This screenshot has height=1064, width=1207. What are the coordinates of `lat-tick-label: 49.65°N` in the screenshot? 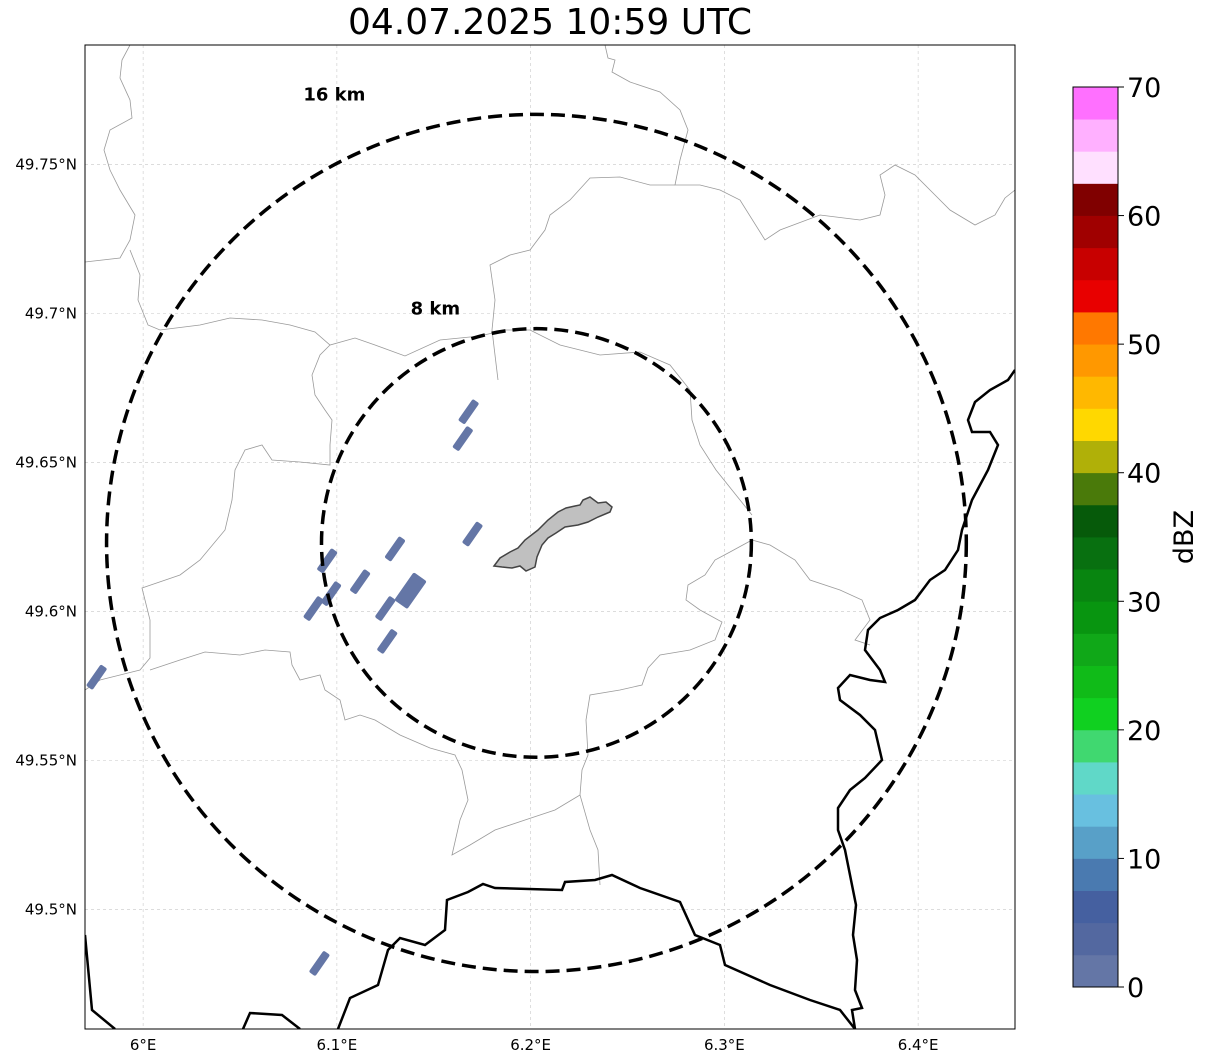 It's located at (46, 462).